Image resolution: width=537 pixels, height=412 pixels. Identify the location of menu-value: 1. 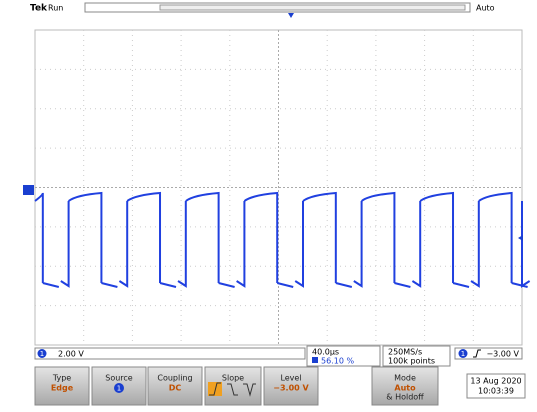
(119, 389).